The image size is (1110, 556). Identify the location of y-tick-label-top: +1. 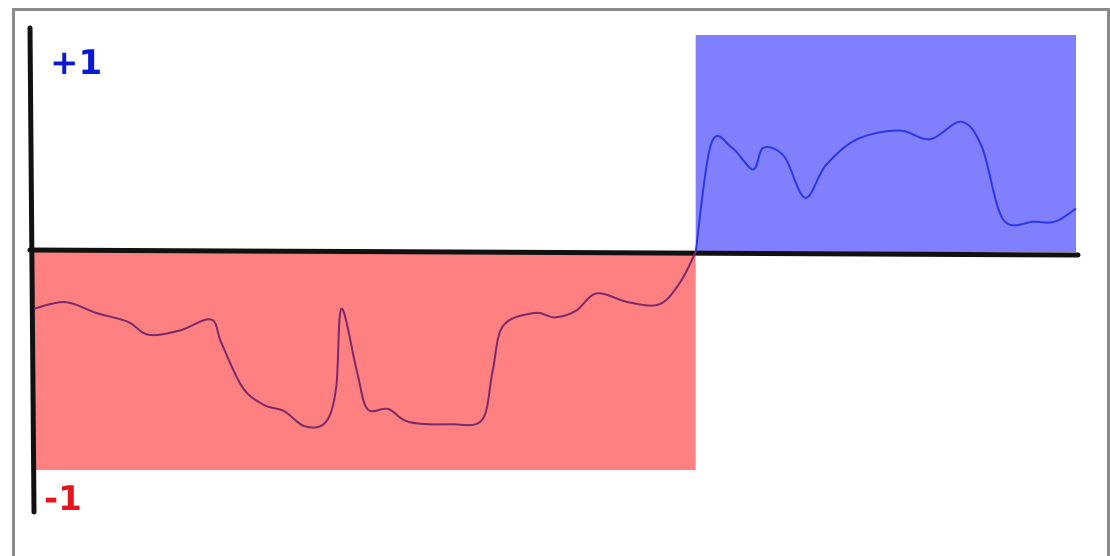
(76, 63).